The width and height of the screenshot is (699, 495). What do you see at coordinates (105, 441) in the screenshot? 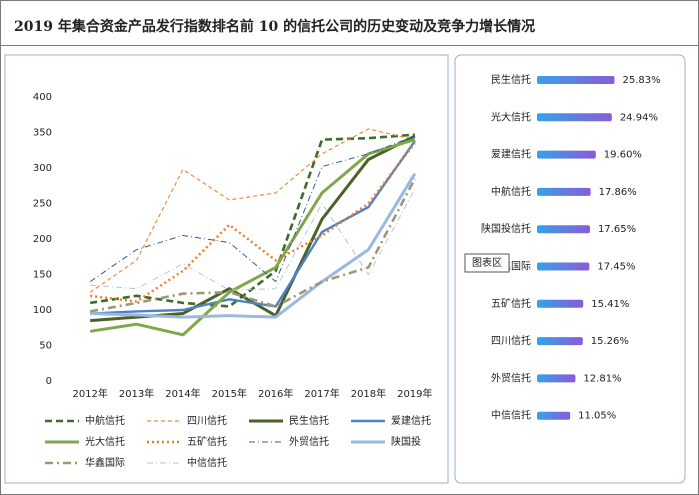
I see `legend-label: 光大信托` at bounding box center [105, 441].